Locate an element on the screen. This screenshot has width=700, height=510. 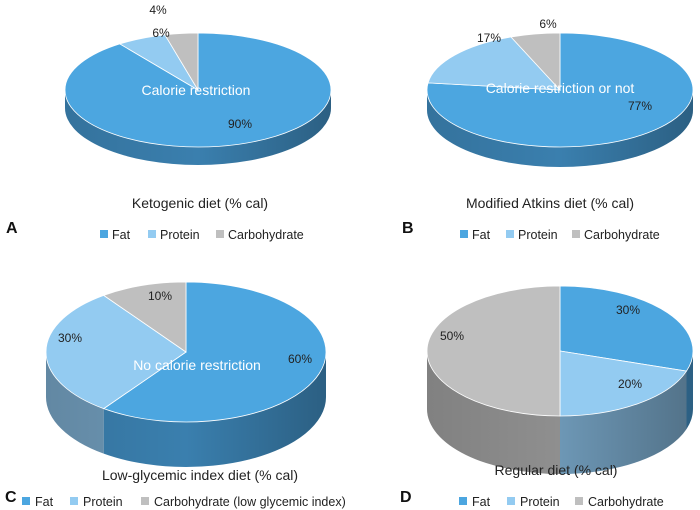
panel-c-letter: C is located at coordinates (11, 497).